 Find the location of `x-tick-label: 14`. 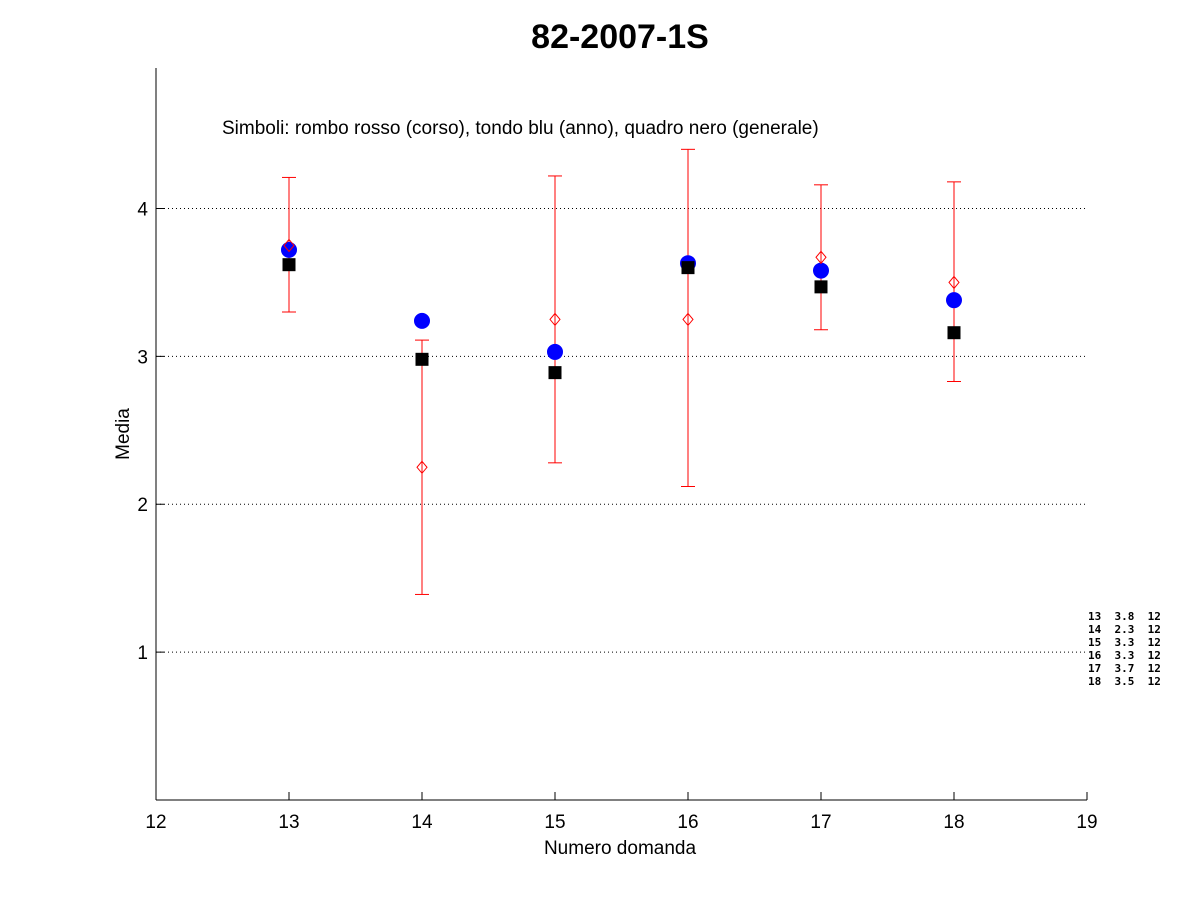

x-tick-label: 14 is located at coordinates (422, 822).